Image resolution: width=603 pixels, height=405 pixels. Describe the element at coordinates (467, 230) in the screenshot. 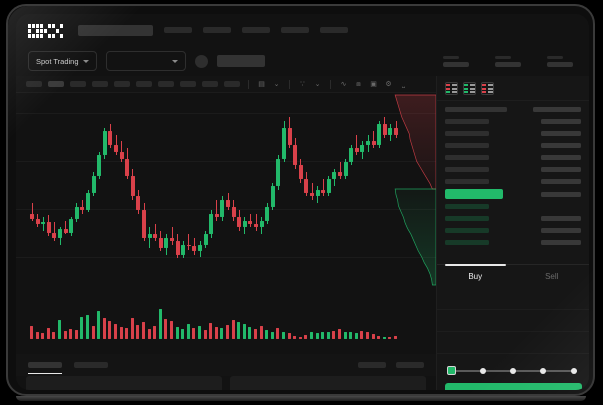

I see `bid-price` at that location.